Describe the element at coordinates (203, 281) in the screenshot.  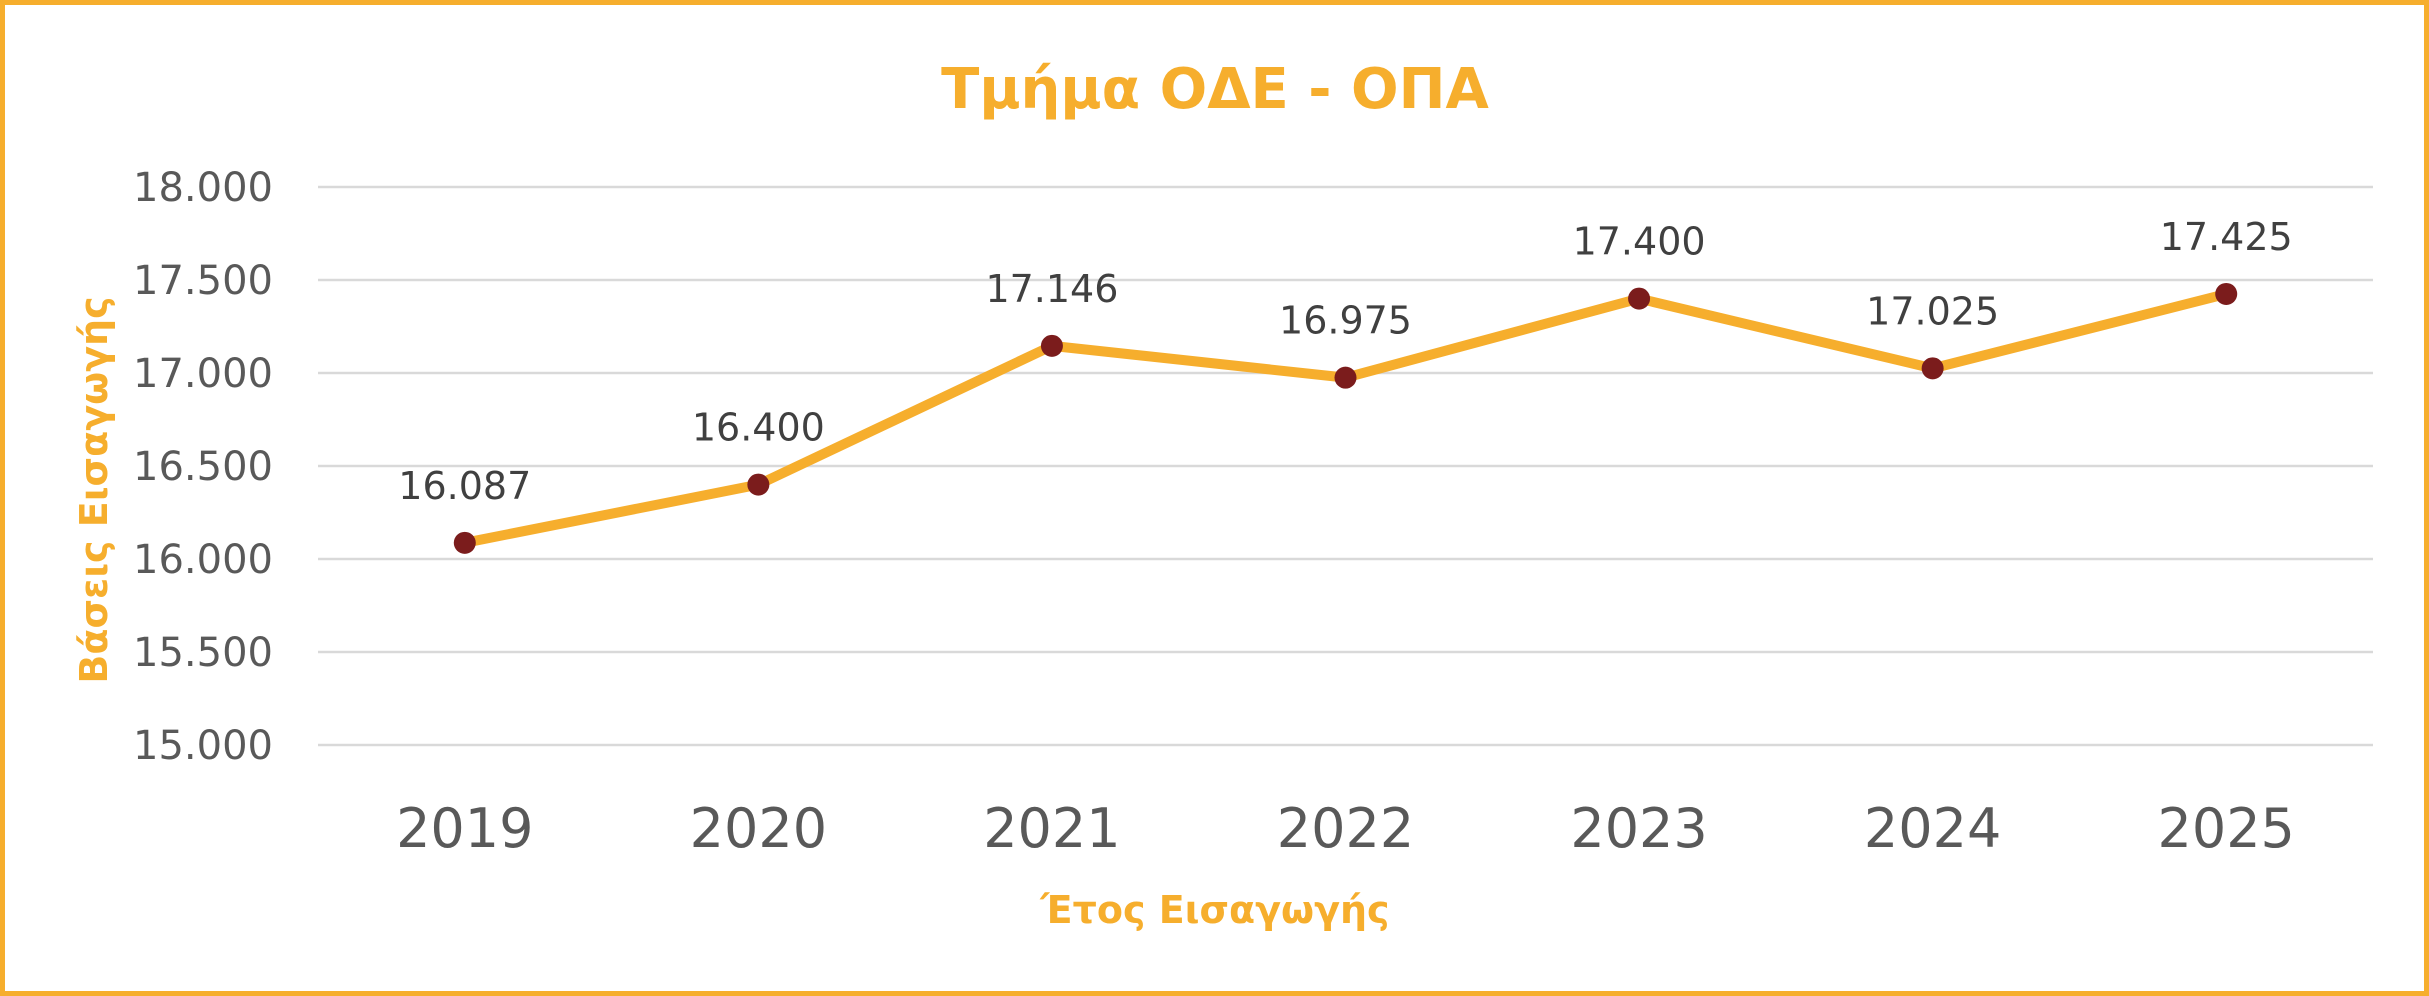
I see `y-tick-label: 17.500` at that location.